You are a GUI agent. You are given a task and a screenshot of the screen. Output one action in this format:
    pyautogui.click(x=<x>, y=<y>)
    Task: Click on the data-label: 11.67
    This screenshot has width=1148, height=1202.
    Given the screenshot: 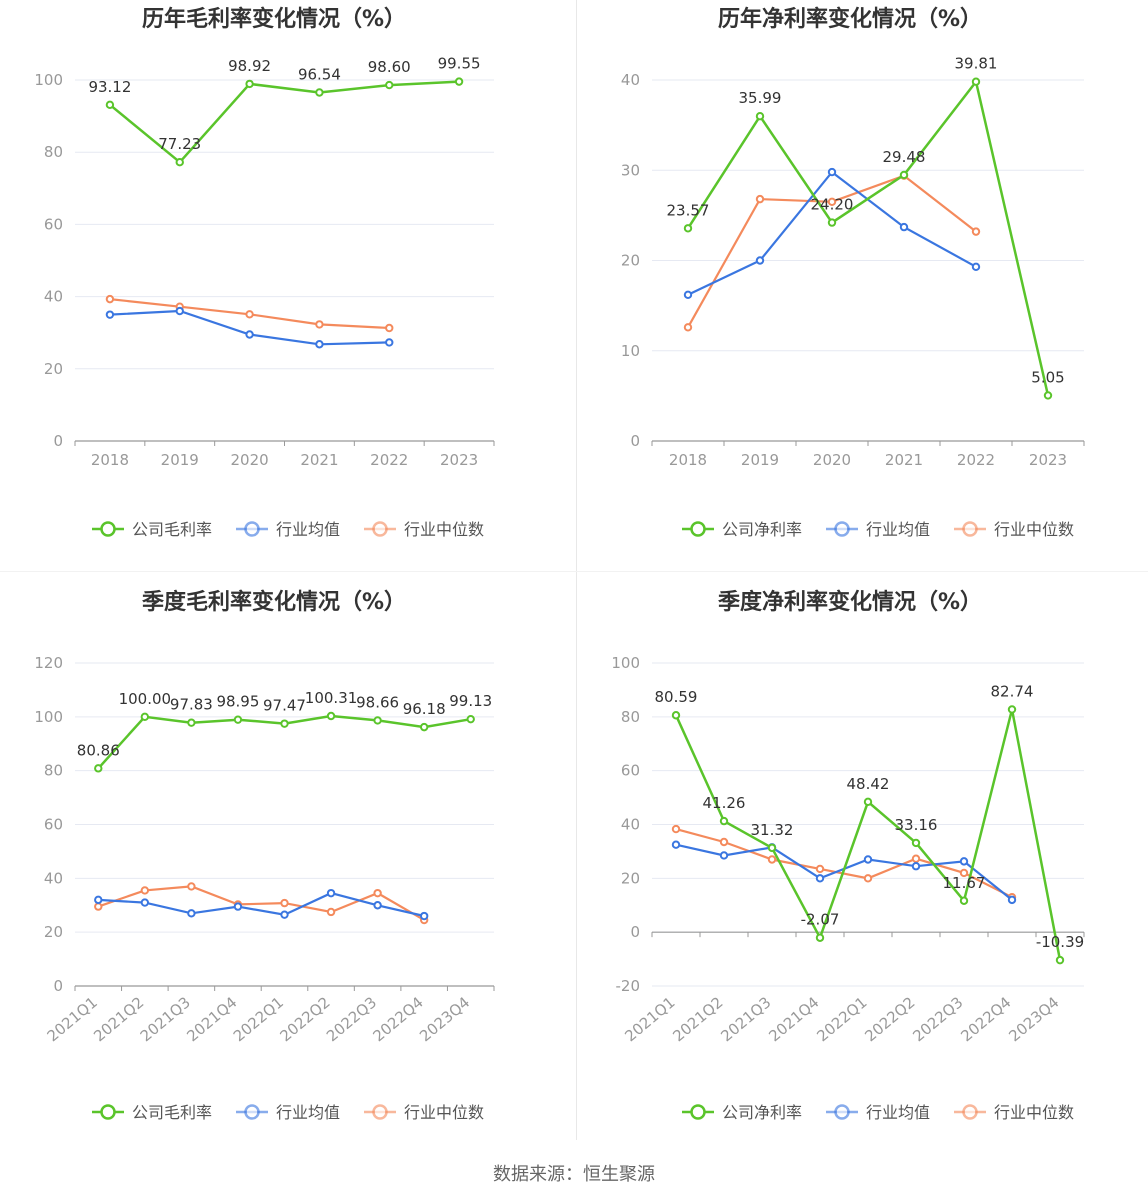 What is the action you would take?
    pyautogui.click(x=964, y=883)
    